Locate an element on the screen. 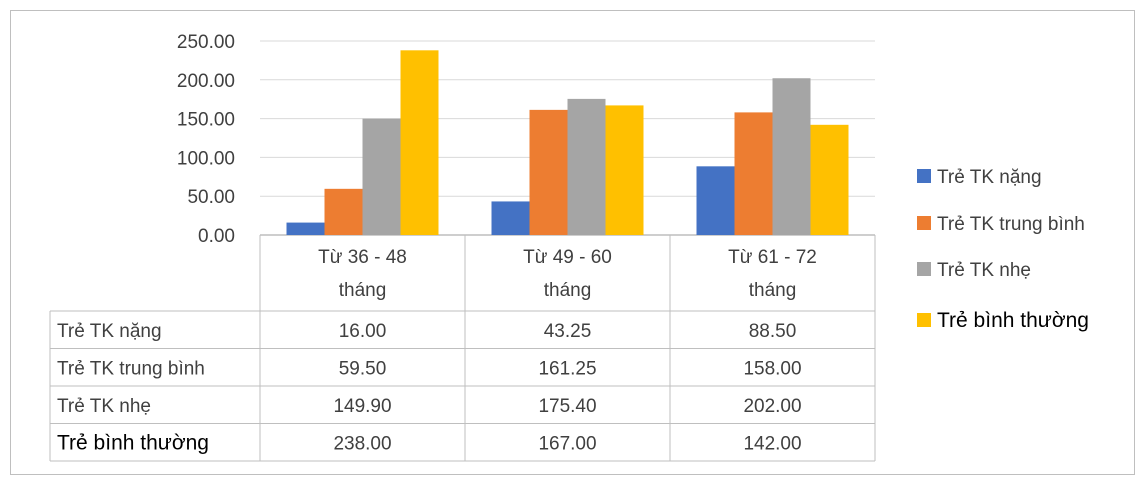 The width and height of the screenshot is (1147, 479). legend-label: Trẻ TK nhẹ is located at coordinates (984, 270).